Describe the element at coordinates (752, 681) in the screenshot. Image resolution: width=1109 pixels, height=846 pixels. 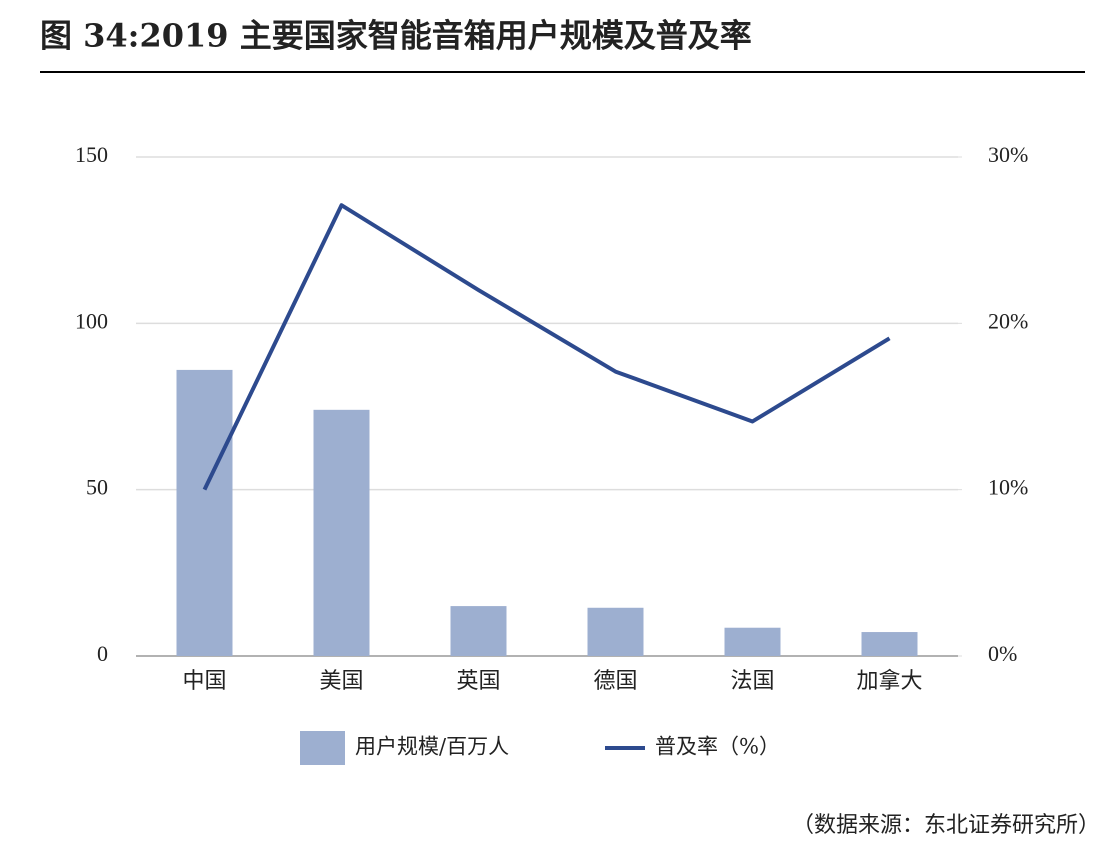
I see `x-tick-label: 法国` at that location.